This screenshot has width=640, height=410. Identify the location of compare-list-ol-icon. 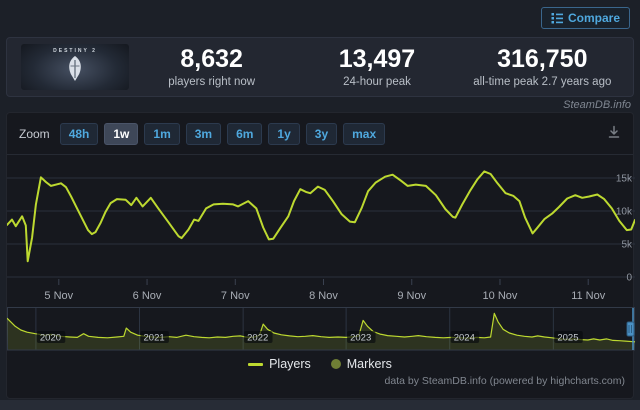
(557, 18).